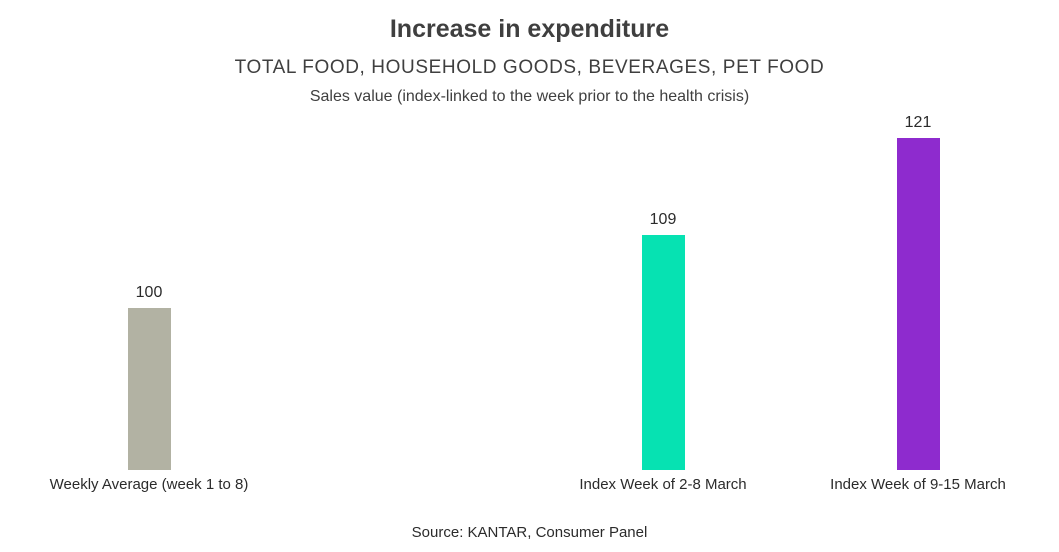 The height and width of the screenshot is (552, 1059). What do you see at coordinates (918, 122) in the screenshot?
I see `bar-value-label: 121` at bounding box center [918, 122].